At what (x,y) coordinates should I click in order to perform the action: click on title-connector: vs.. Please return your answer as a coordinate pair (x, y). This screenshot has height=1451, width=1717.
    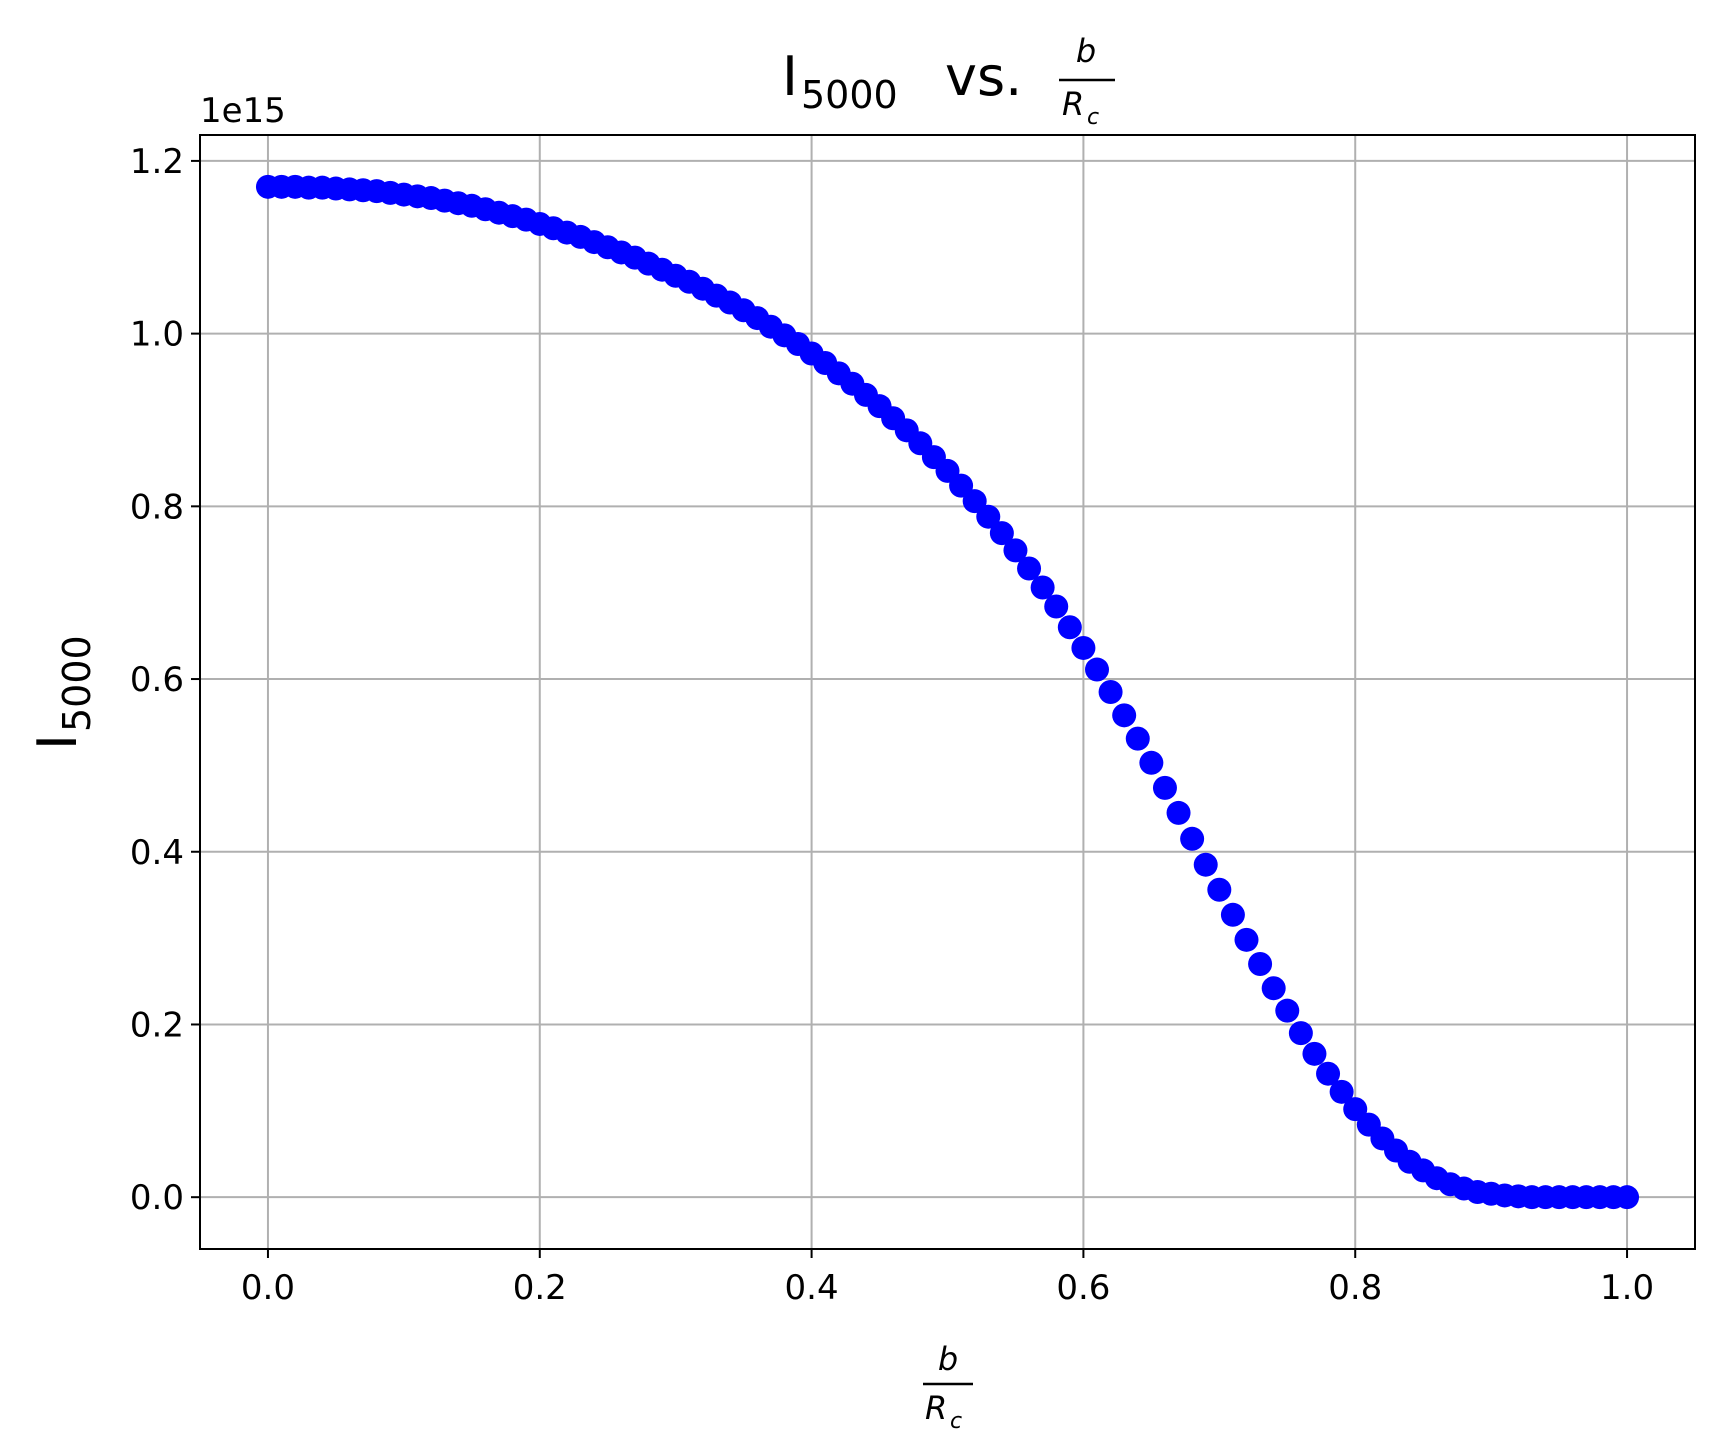
    Looking at the image, I should click on (983, 76).